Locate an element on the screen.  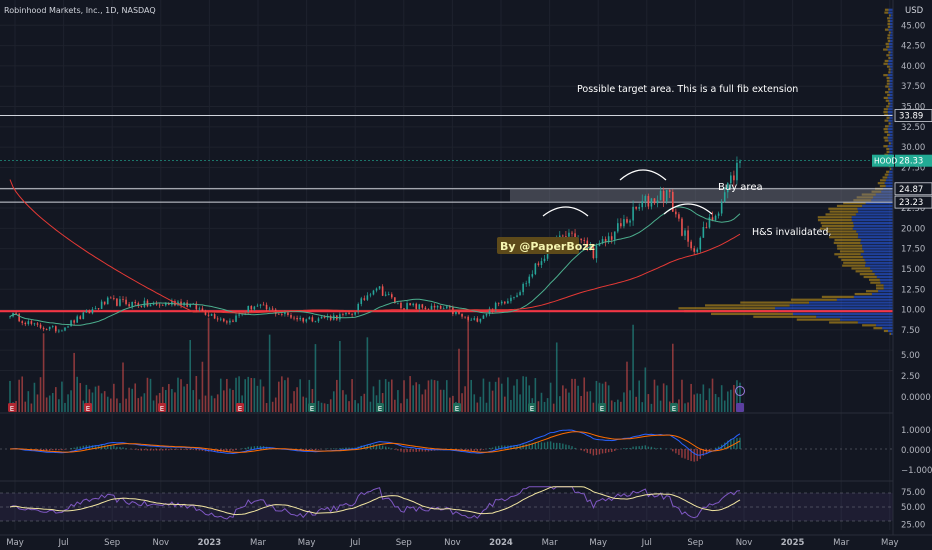
price-axis-tick: 10.00 is located at coordinates (913, 311).